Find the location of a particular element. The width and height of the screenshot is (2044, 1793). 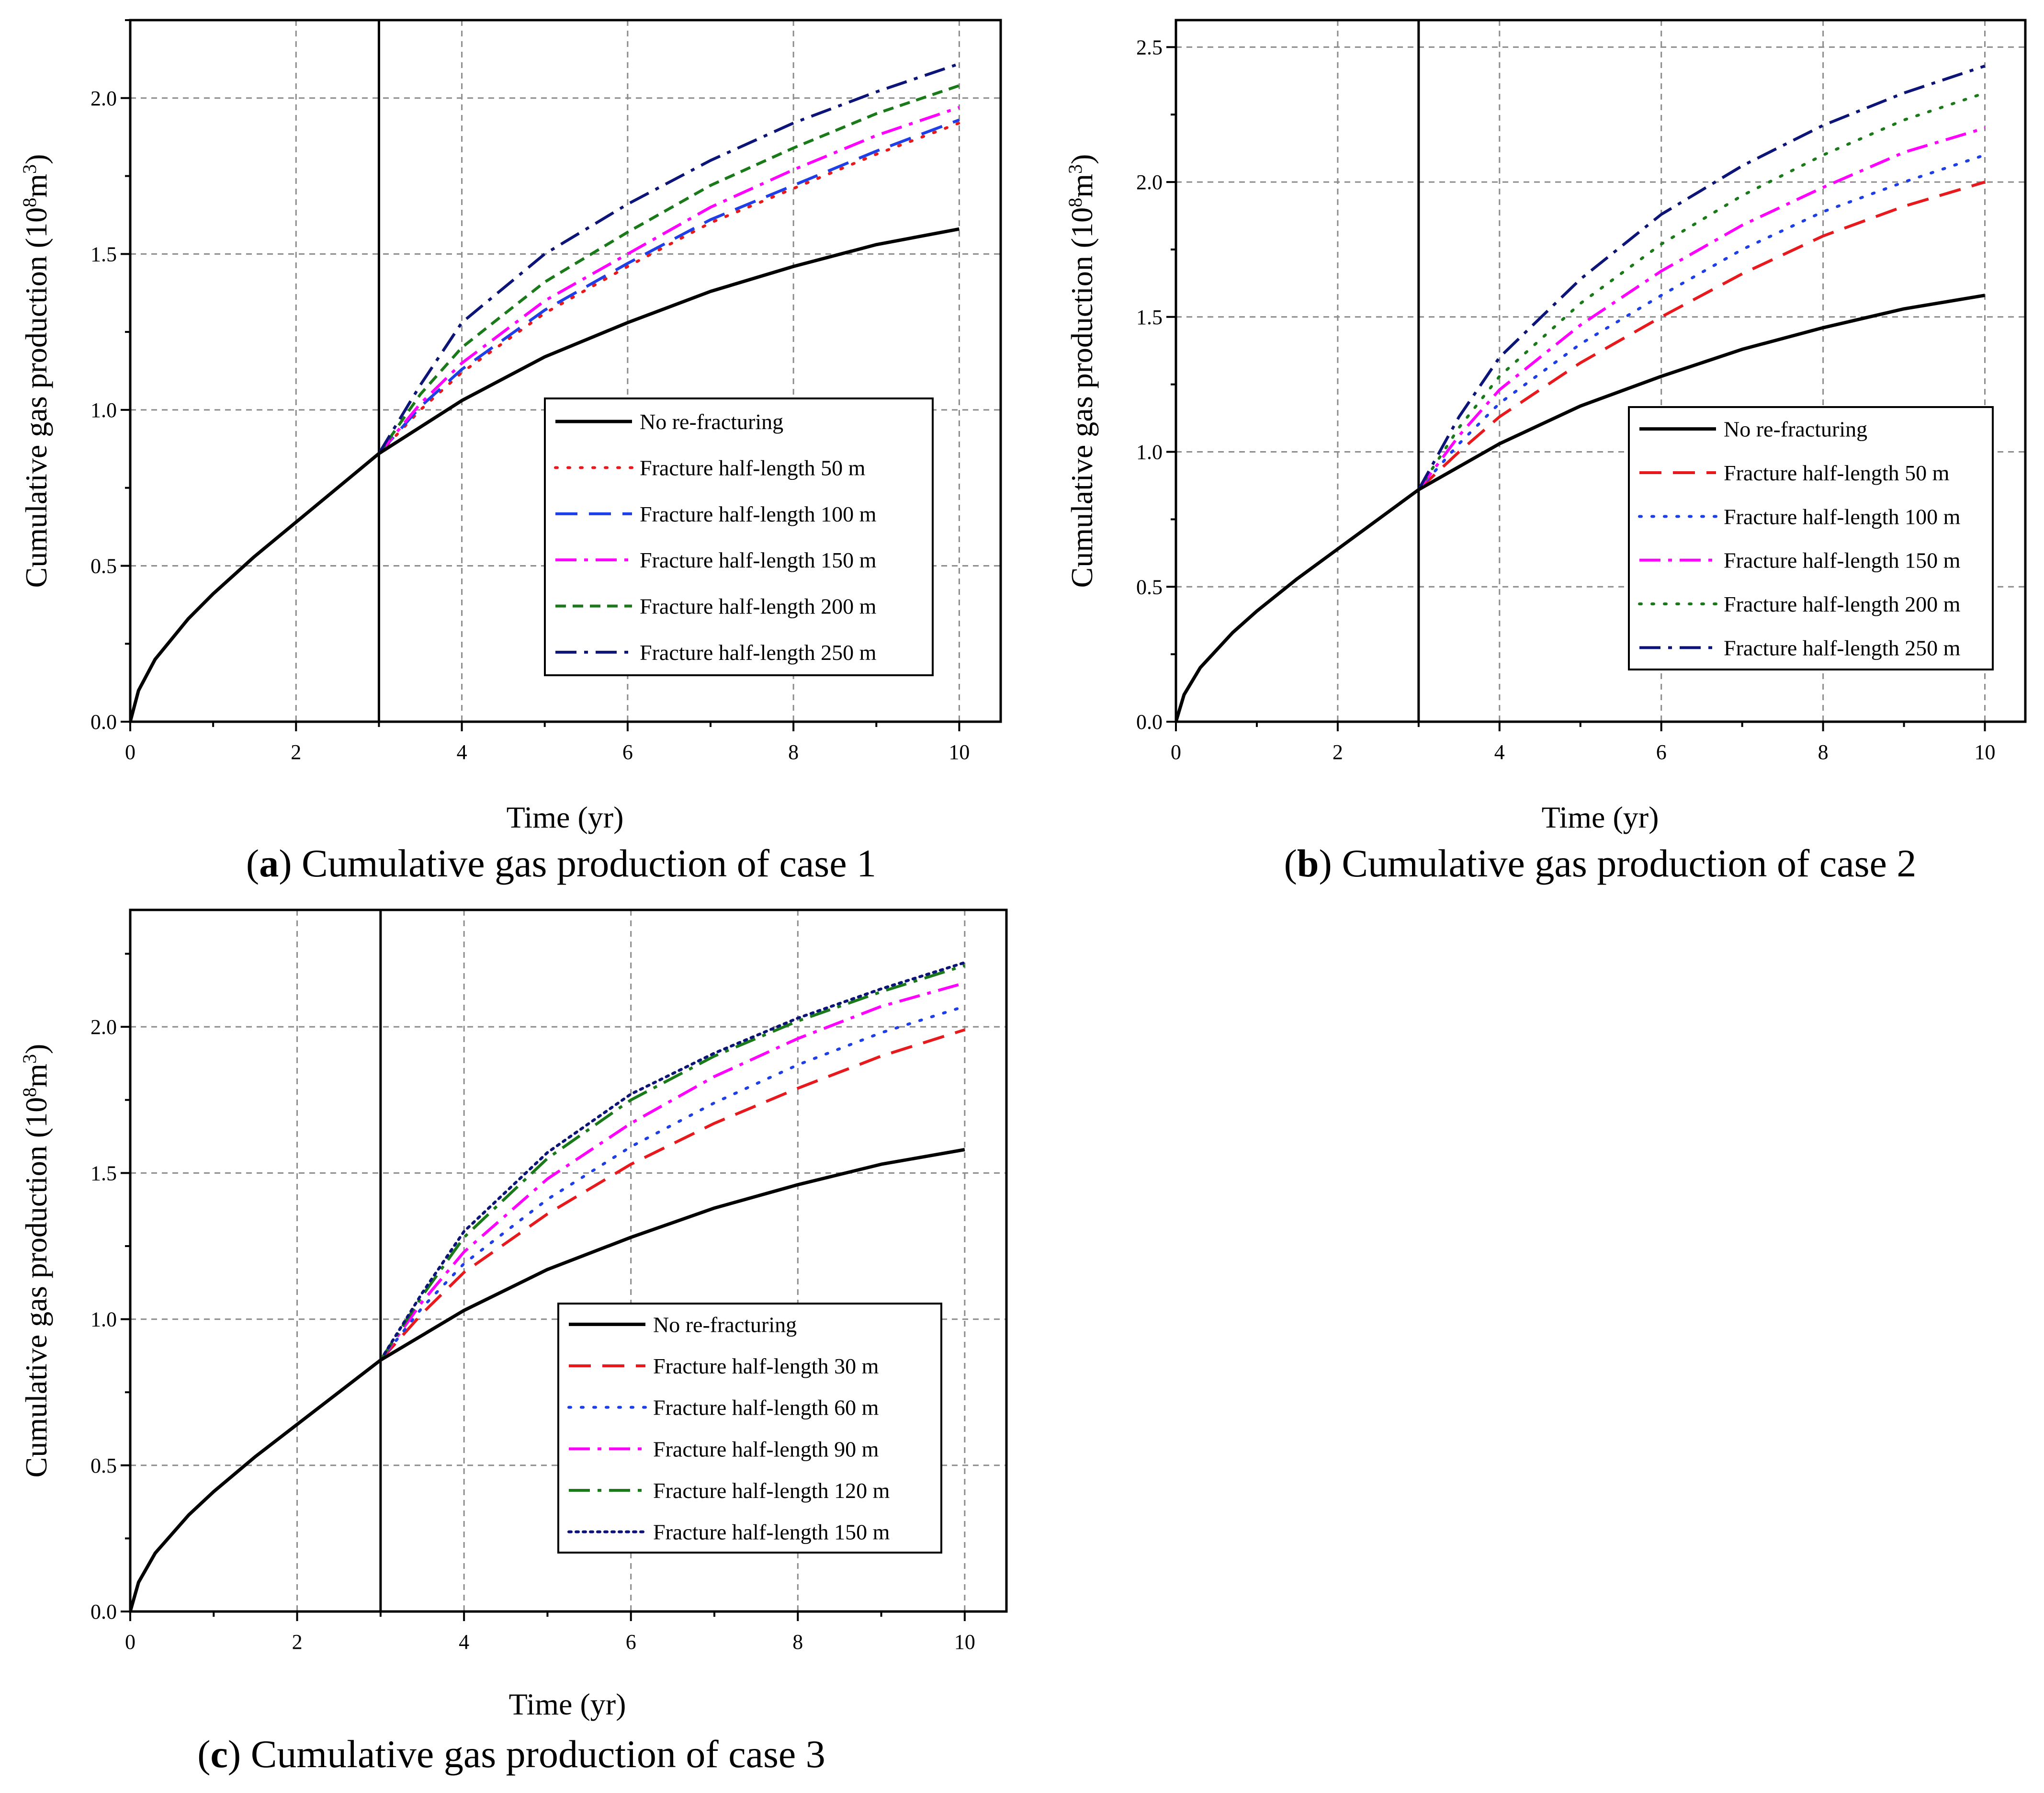

panel-caption: (a) Cumulative gas production of case 1 is located at coordinates (561, 863).